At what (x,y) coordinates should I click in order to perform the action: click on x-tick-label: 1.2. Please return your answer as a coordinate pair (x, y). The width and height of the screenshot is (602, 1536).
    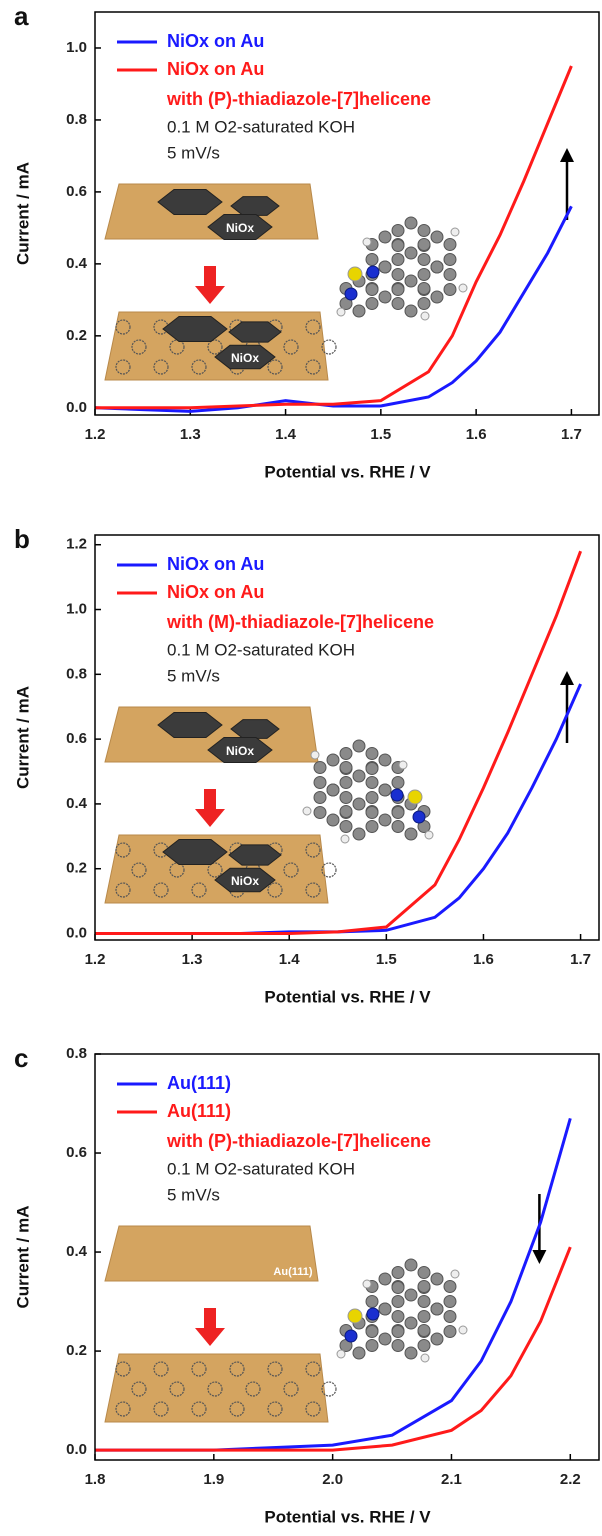
    Looking at the image, I should click on (95, 434).